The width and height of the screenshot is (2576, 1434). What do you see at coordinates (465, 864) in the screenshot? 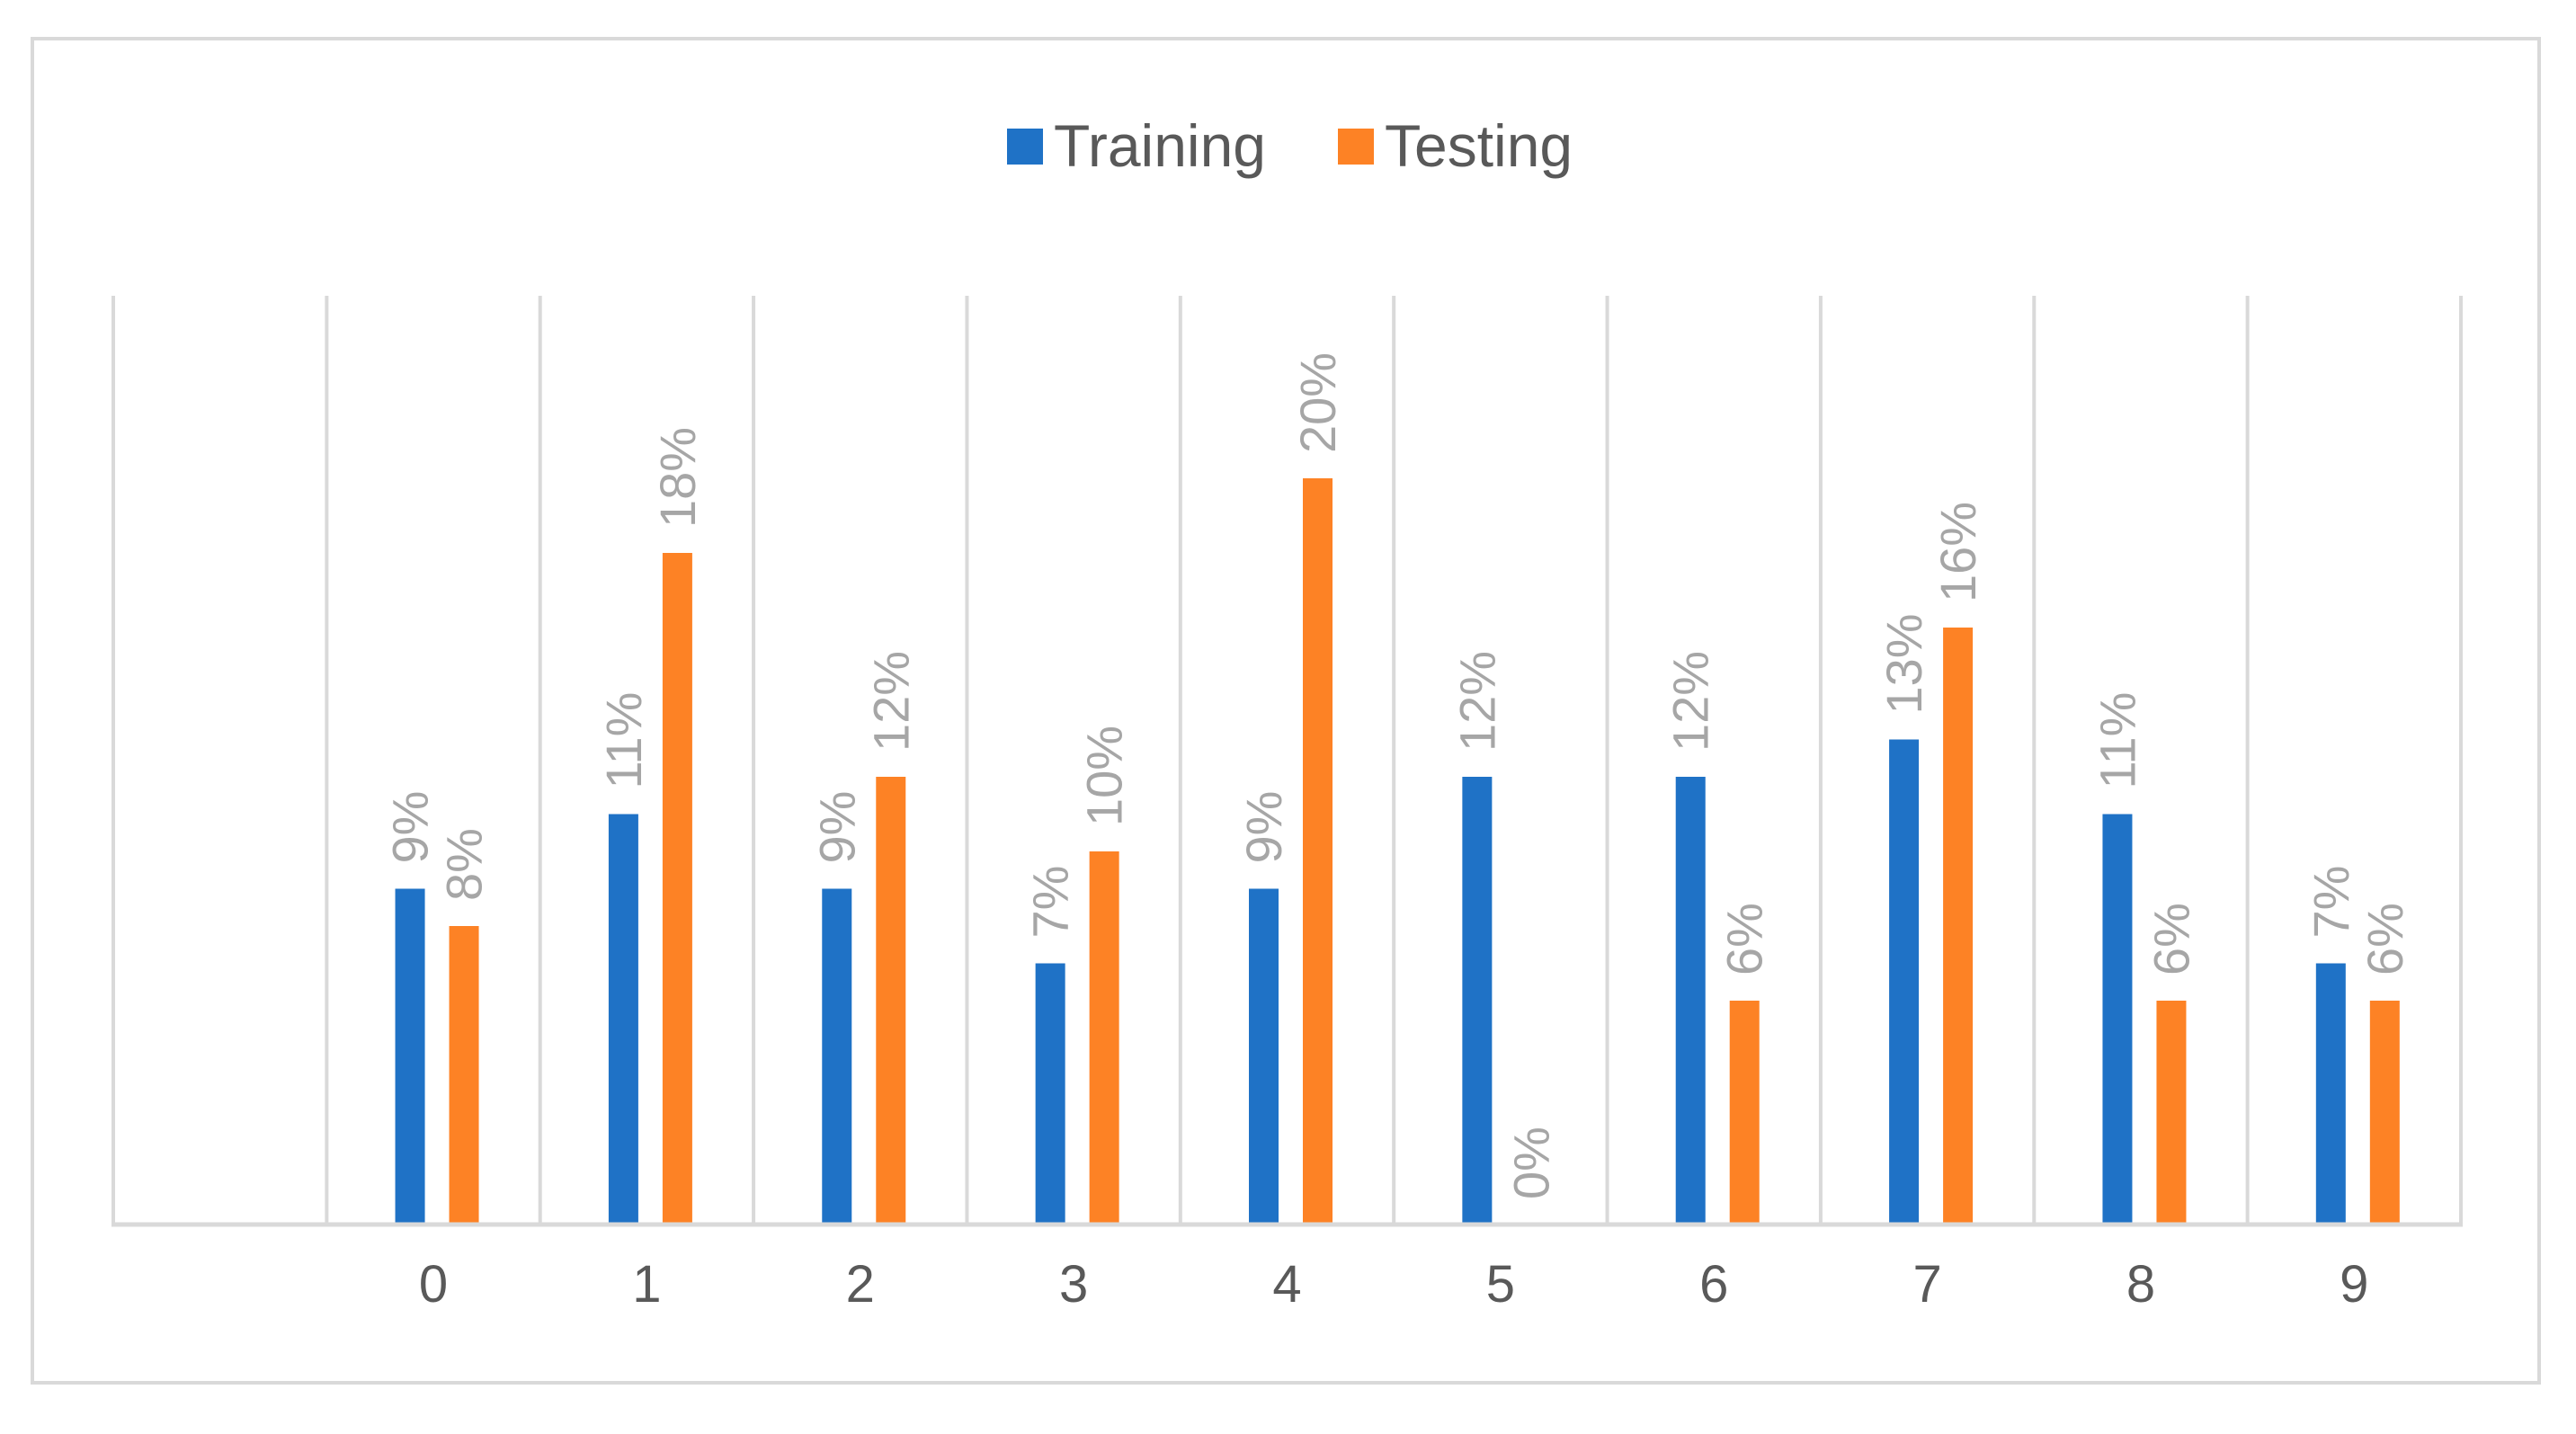
I see `data-label-testing-0: 8%` at bounding box center [465, 864].